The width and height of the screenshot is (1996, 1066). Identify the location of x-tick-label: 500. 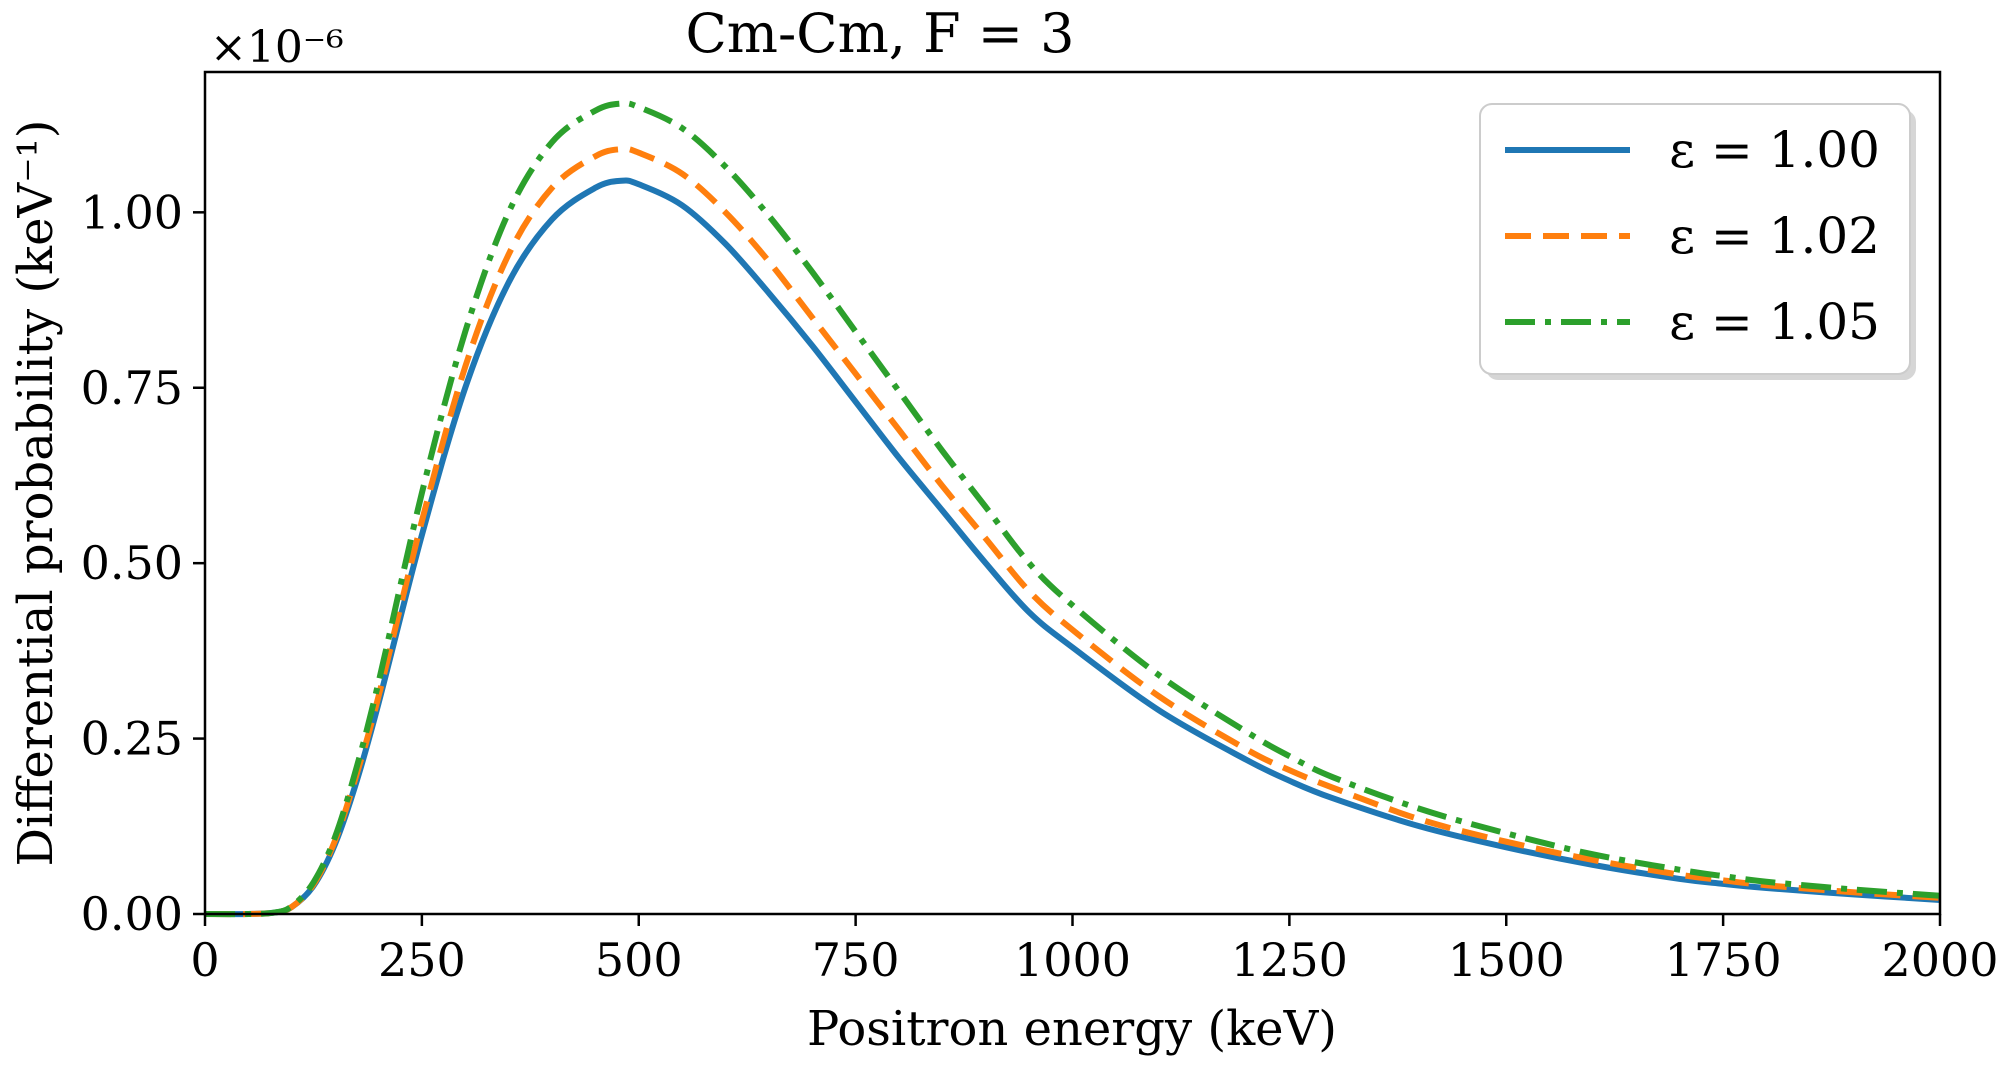
(639, 960).